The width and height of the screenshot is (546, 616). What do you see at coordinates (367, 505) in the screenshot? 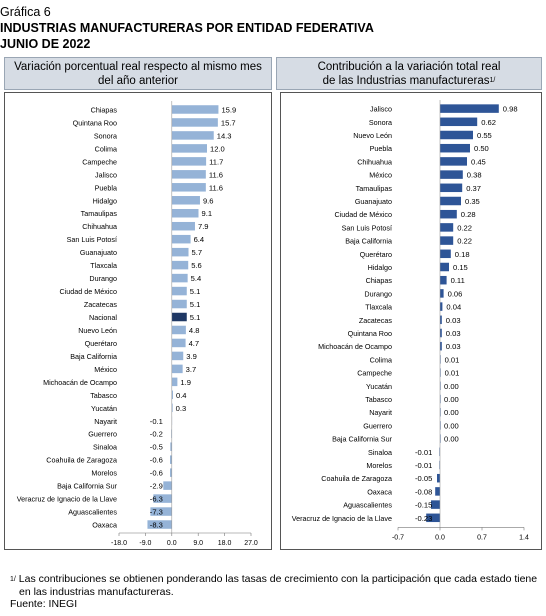
I see `category-label-right: Aguascalientes` at bounding box center [367, 505].